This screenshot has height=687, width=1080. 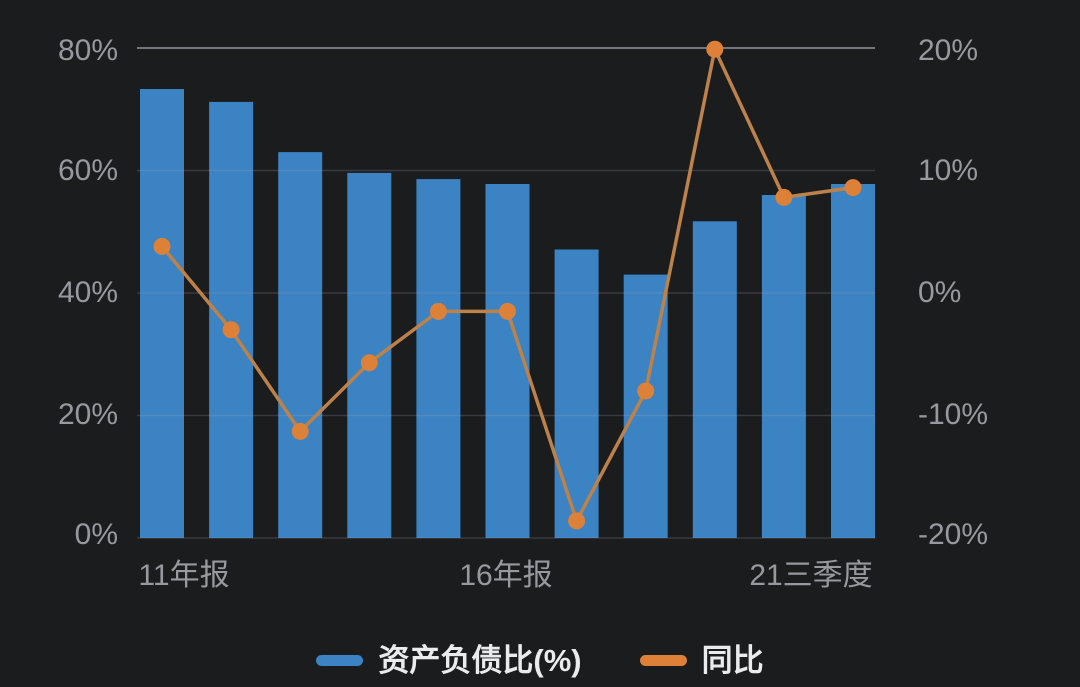 I want to click on legend-label: 资产负债比(%), so click(x=480, y=660).